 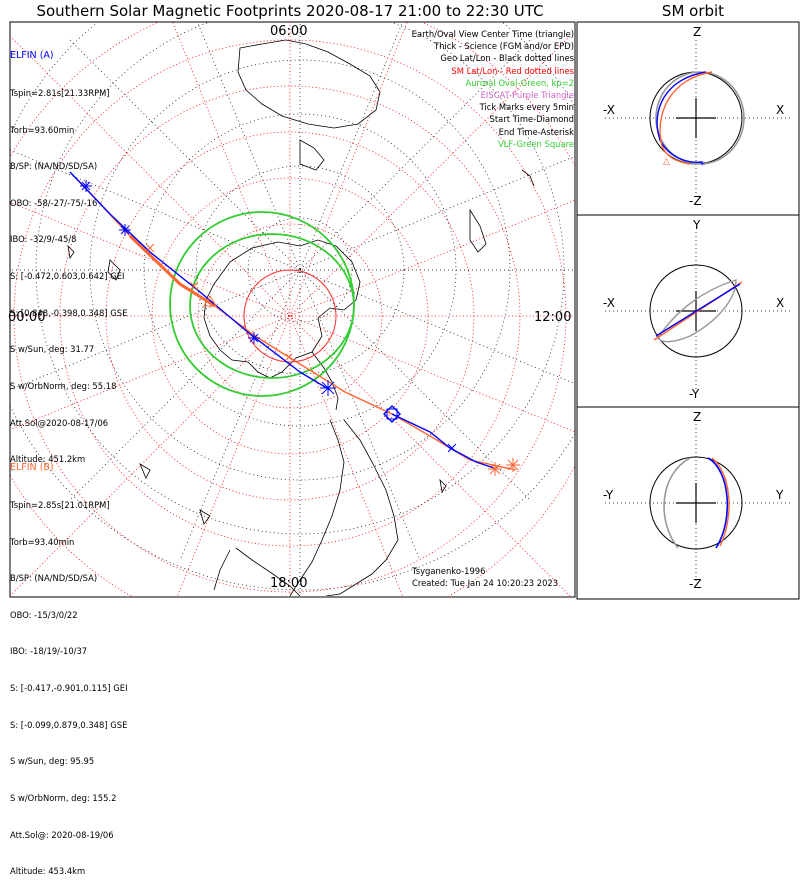 I want to click on orbit-panel-xy, so click(x=697, y=311).